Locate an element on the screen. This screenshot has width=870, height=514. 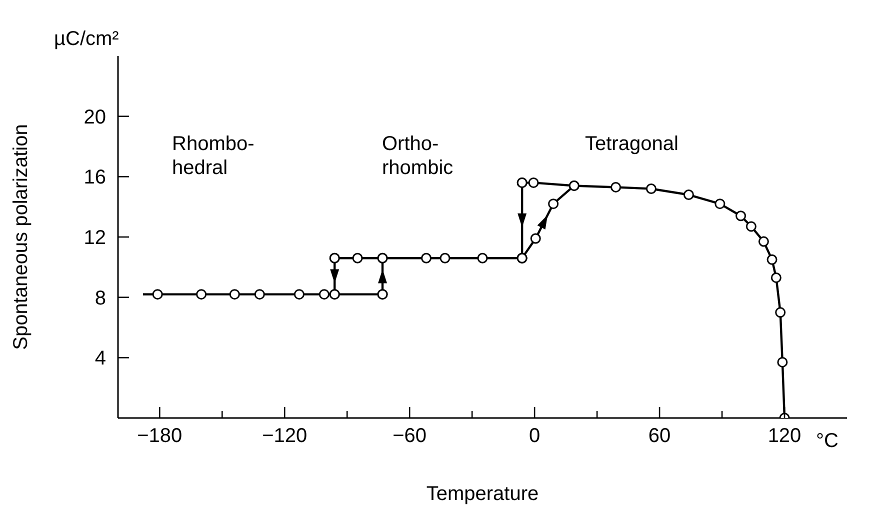
y-axis-title: Spontaneous polarization is located at coordinates (21, 237).